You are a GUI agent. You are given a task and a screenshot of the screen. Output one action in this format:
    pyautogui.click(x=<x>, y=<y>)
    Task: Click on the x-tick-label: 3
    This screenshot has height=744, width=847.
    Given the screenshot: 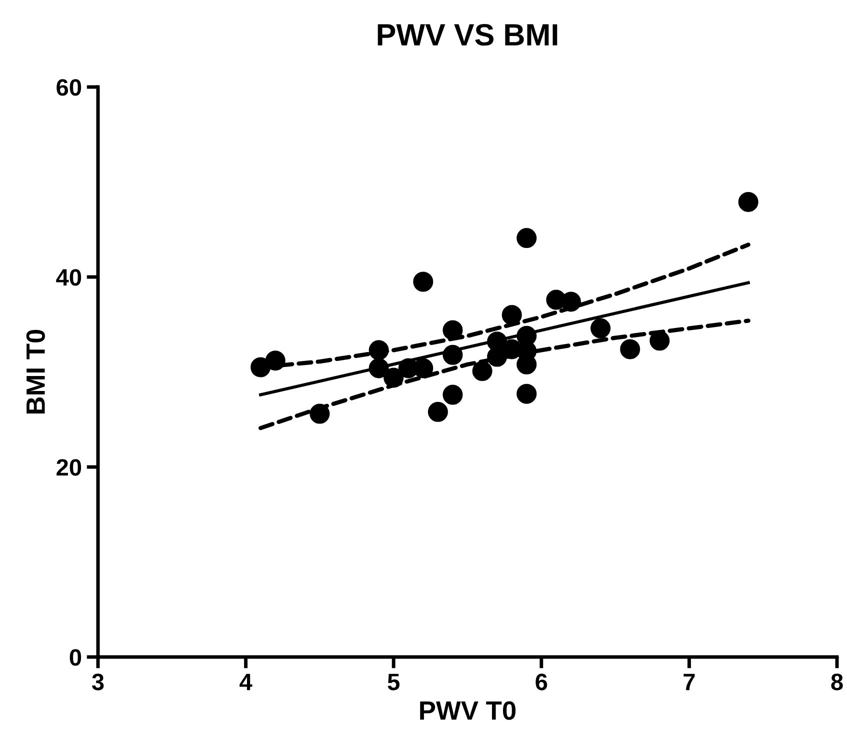 What is the action you would take?
    pyautogui.click(x=98, y=682)
    